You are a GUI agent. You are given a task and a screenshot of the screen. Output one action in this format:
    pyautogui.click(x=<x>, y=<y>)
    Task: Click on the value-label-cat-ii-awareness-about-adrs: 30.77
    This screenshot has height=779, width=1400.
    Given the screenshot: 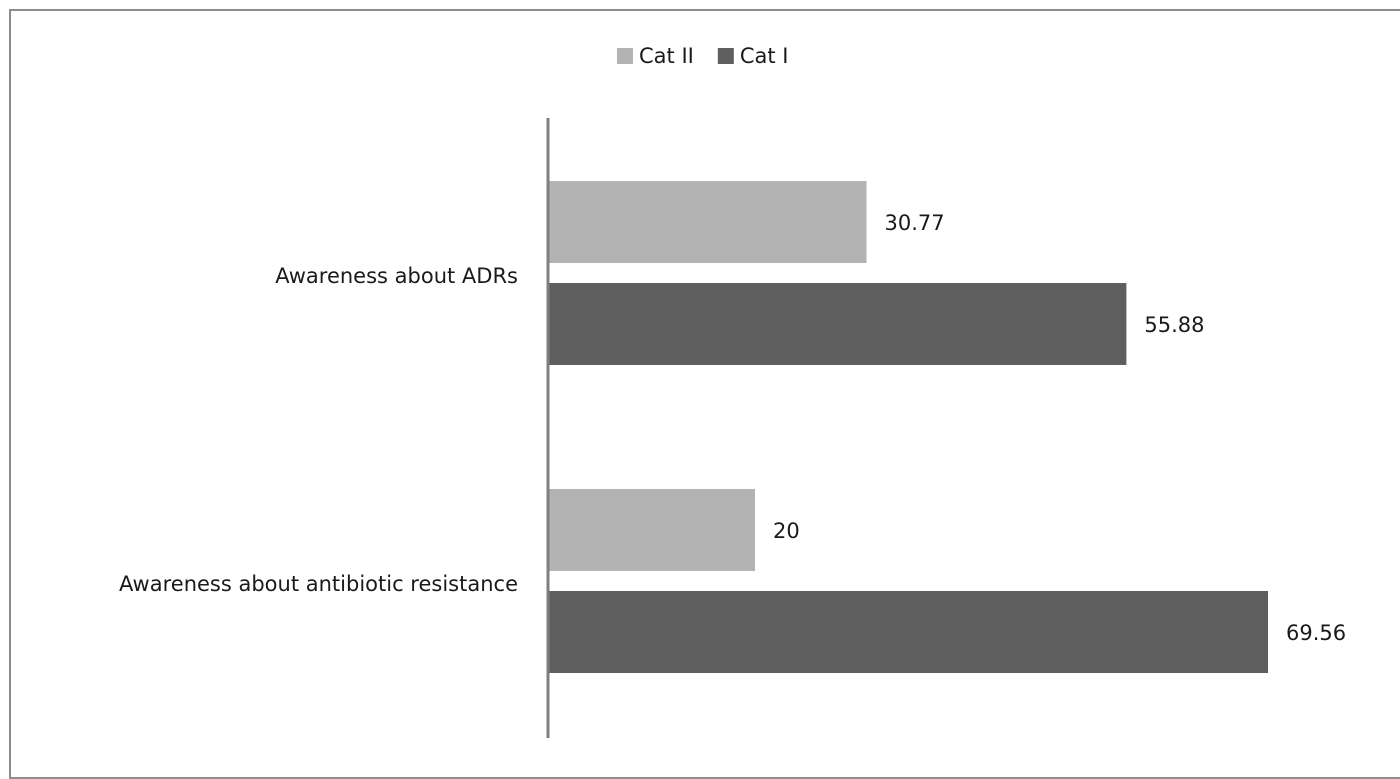 What is the action you would take?
    pyautogui.click(x=914, y=223)
    